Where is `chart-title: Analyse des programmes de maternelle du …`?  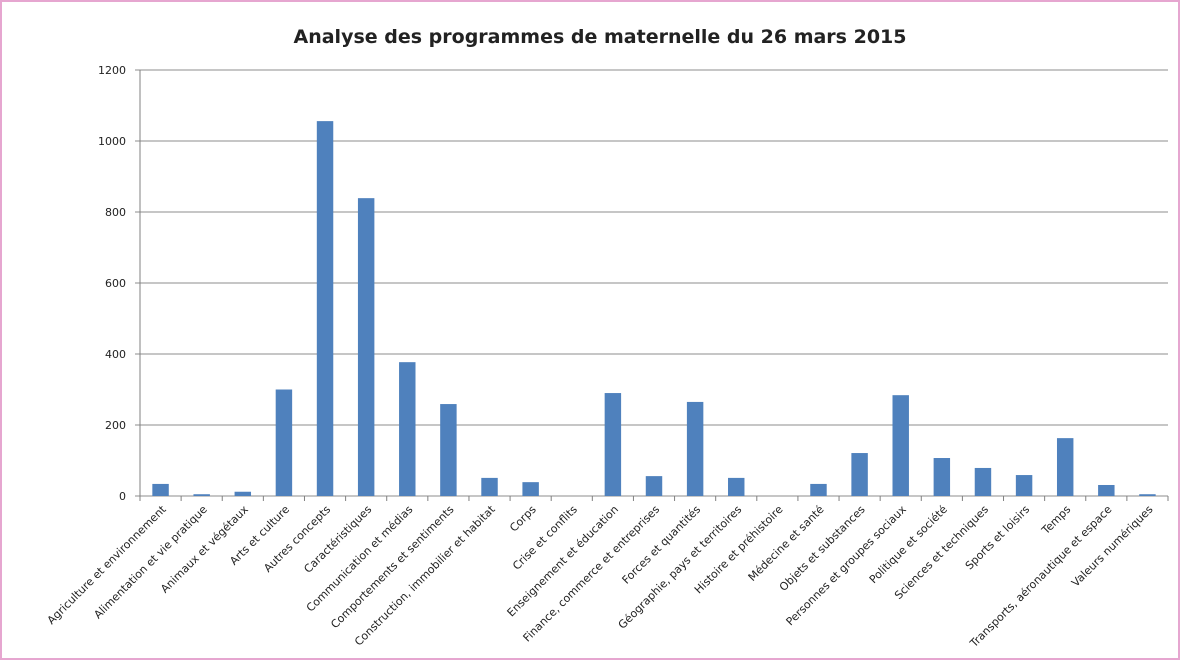 chart-title: Analyse des programmes de maternelle du … is located at coordinates (600, 37).